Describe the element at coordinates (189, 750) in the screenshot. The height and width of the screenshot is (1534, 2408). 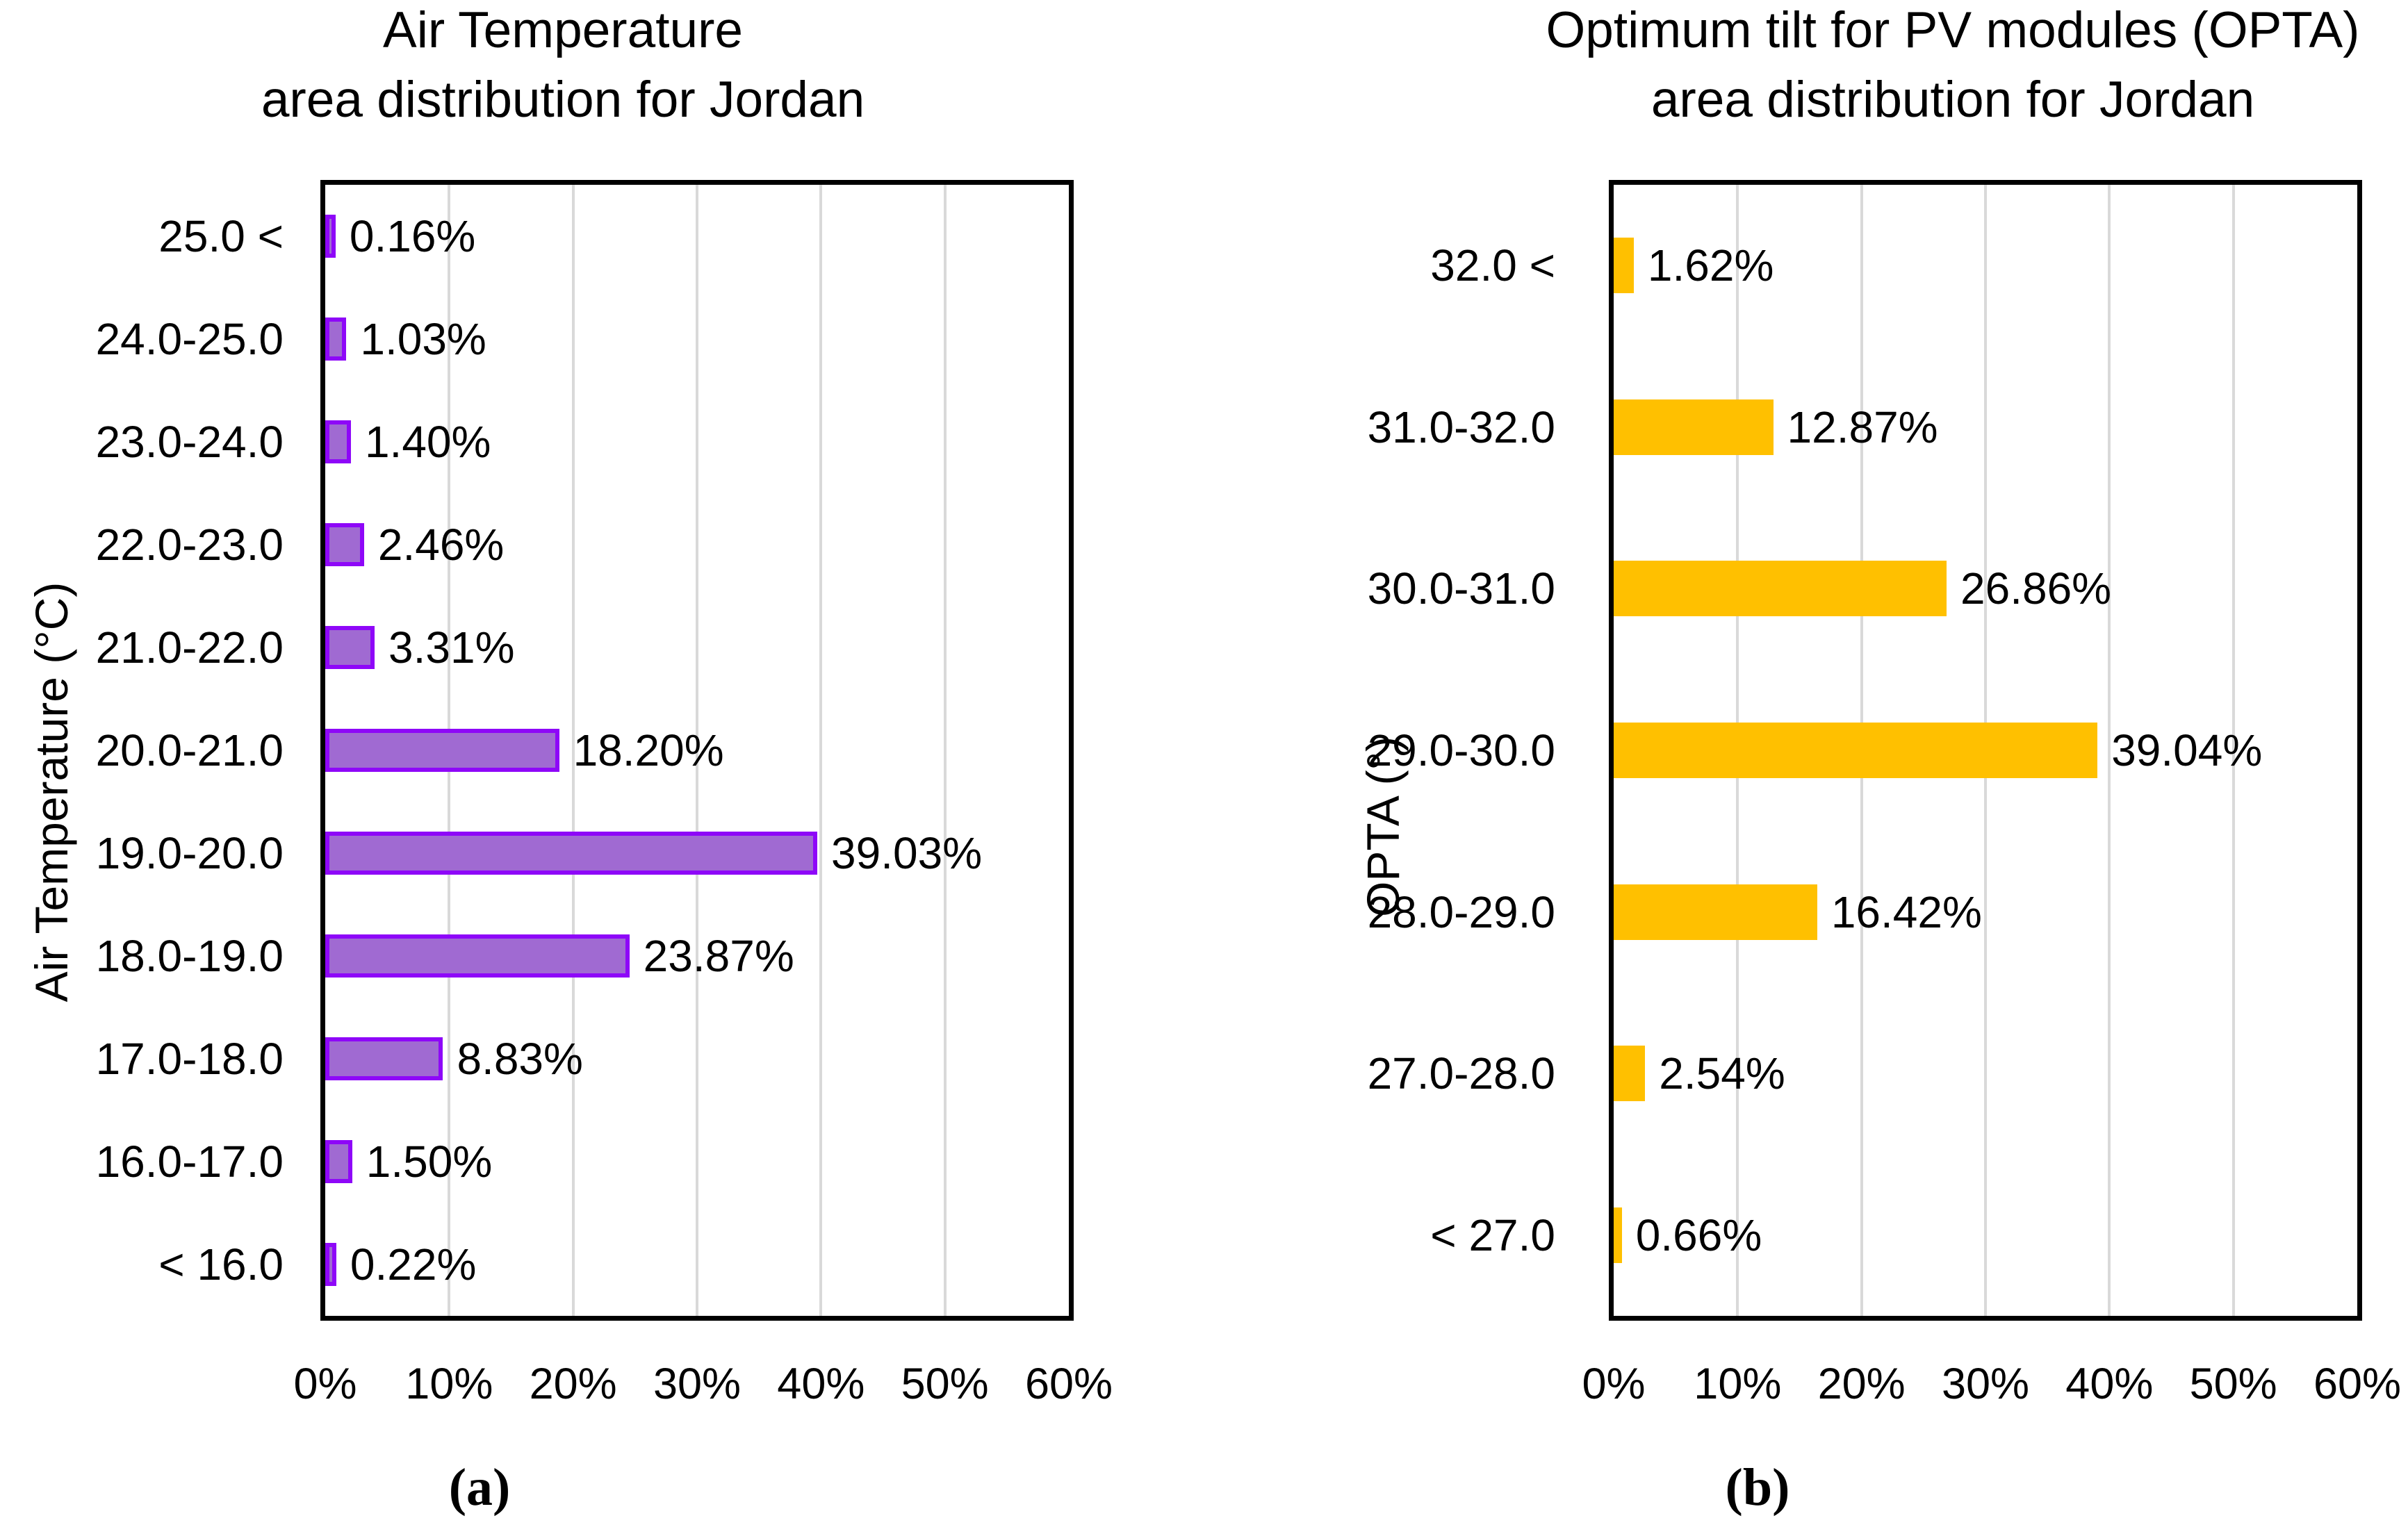
I see `category-label: 20.0-21.0` at that location.